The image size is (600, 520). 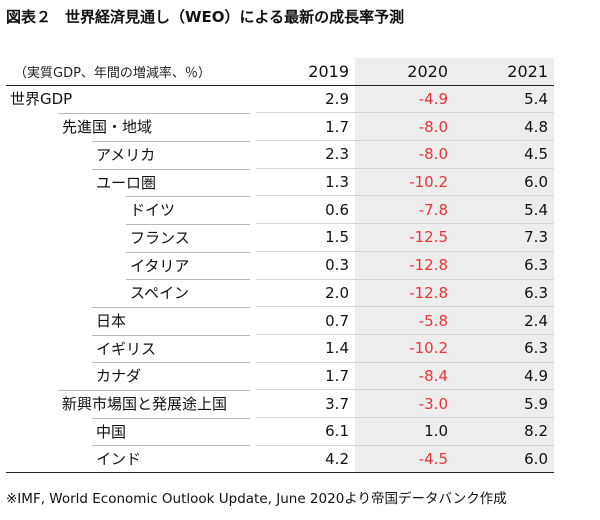 What do you see at coordinates (404, 459) in the screenshot?
I see `value-2020: -4.5` at bounding box center [404, 459].